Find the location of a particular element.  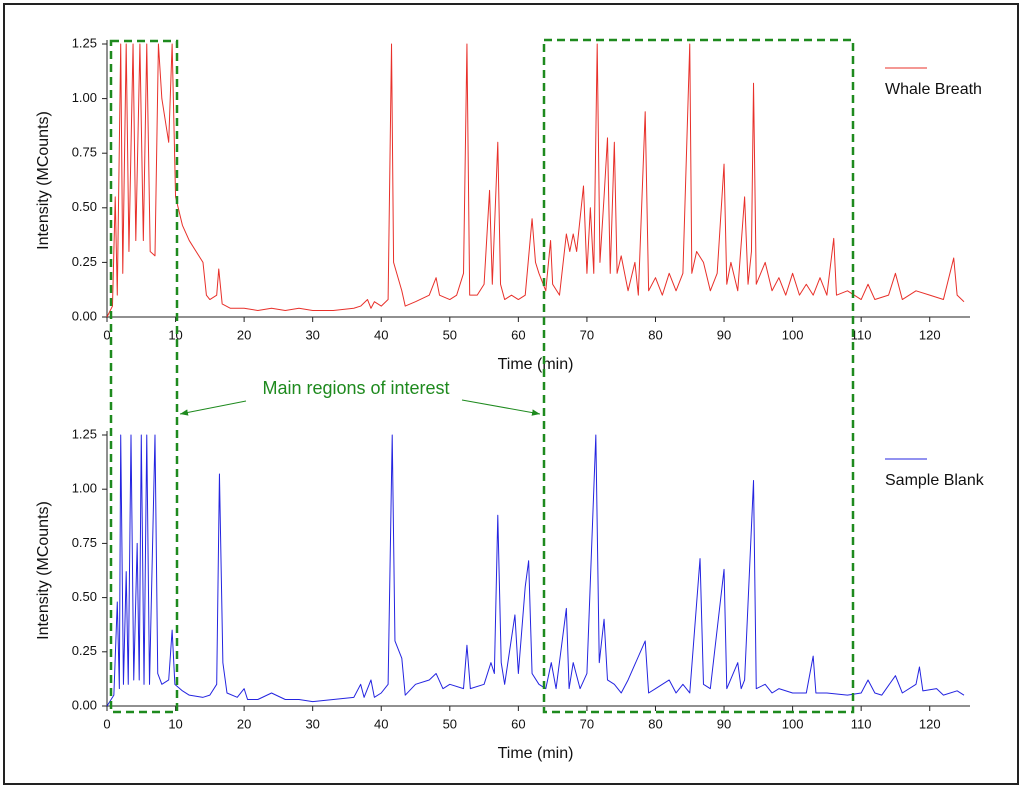

annotation: Main regions of interest is located at coordinates (355, 388).